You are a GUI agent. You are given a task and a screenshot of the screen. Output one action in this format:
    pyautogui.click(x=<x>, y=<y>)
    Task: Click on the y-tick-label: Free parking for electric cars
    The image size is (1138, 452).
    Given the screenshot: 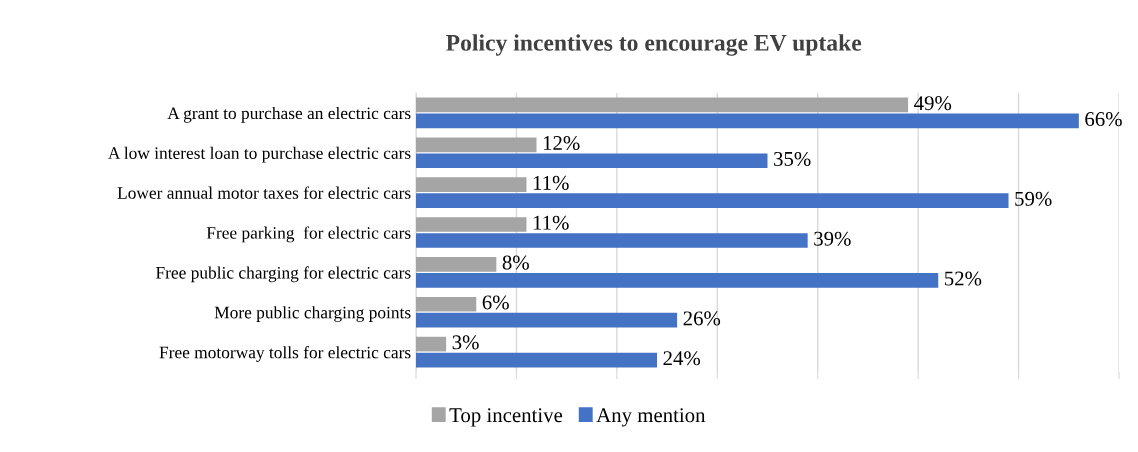 What is the action you would take?
    pyautogui.click(x=308, y=234)
    